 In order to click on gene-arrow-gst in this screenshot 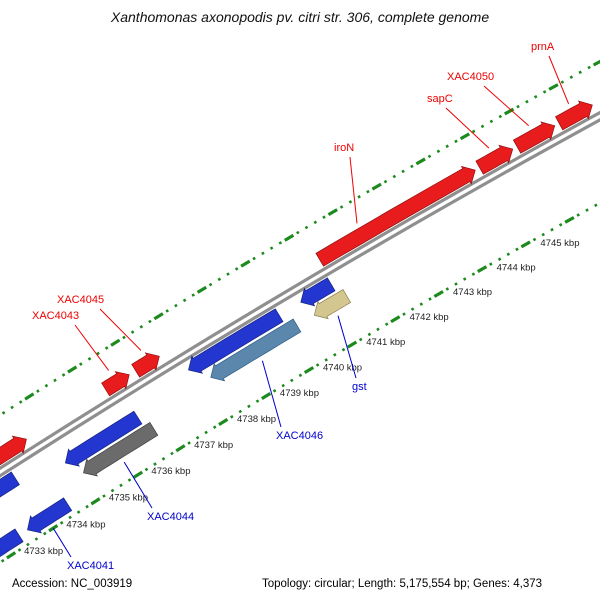, I will do `click(318, 292)`.